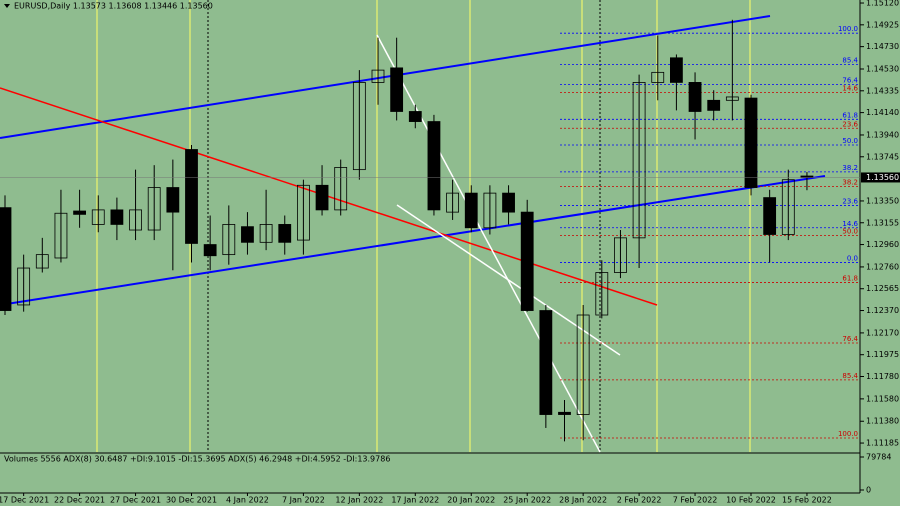 Image resolution: width=900 pixels, height=506 pixels. What do you see at coordinates (359, 500) in the screenshot?
I see `x-tick-label: 12 Jan 2022` at bounding box center [359, 500].